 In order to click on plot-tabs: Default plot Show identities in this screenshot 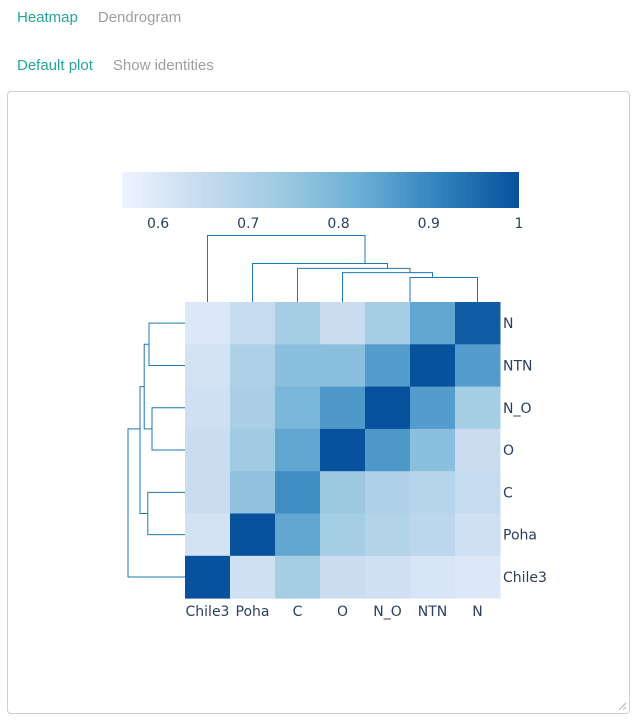, I will do `click(115, 65)`.